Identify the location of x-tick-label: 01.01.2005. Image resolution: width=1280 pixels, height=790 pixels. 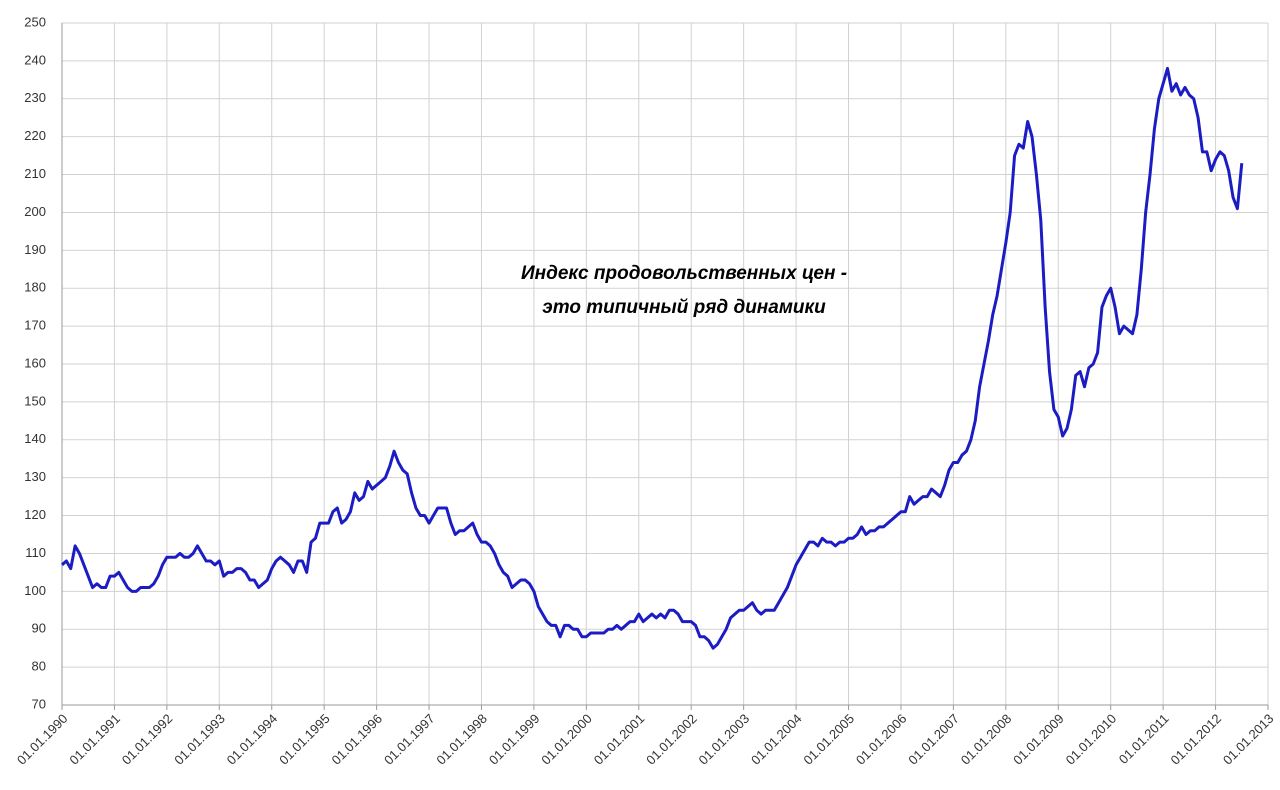
(828, 739).